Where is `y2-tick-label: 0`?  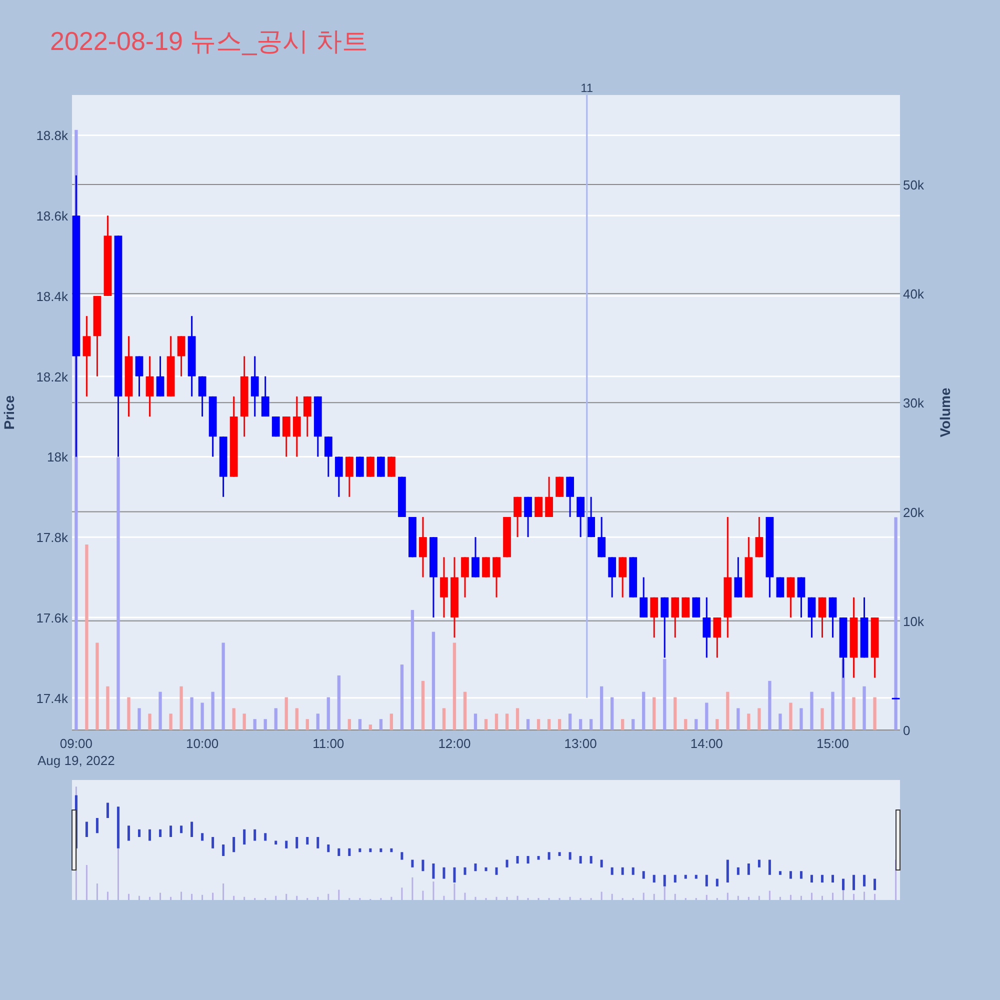 y2-tick-label: 0 is located at coordinates (906, 730).